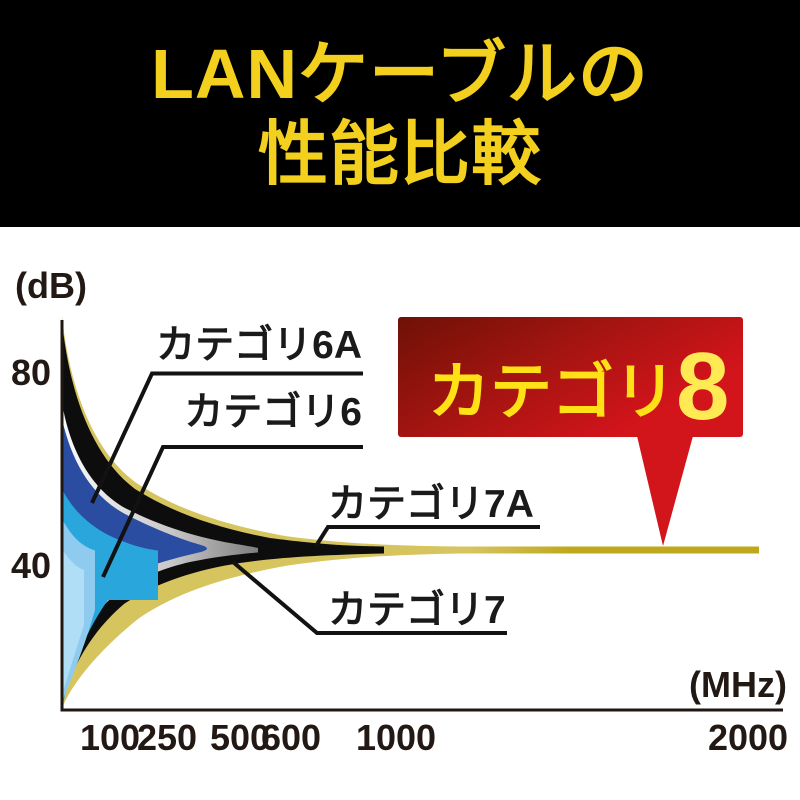 The width and height of the screenshot is (800, 800). I want to click on x-tick-250: 250, so click(167, 737).